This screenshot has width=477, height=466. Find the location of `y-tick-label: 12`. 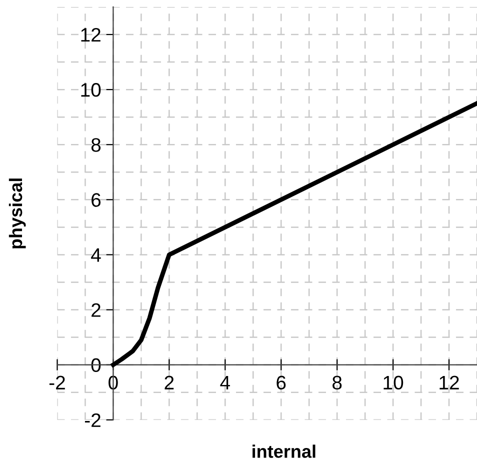

y-tick-label: 12 is located at coordinates (90, 35).